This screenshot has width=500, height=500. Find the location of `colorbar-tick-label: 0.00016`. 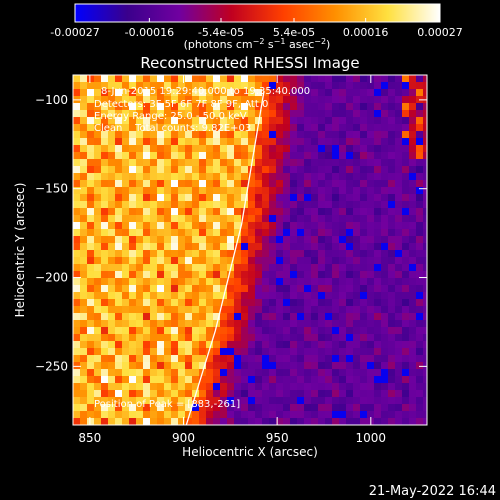

colorbar-tick-label: 0.00016 is located at coordinates (366, 32).